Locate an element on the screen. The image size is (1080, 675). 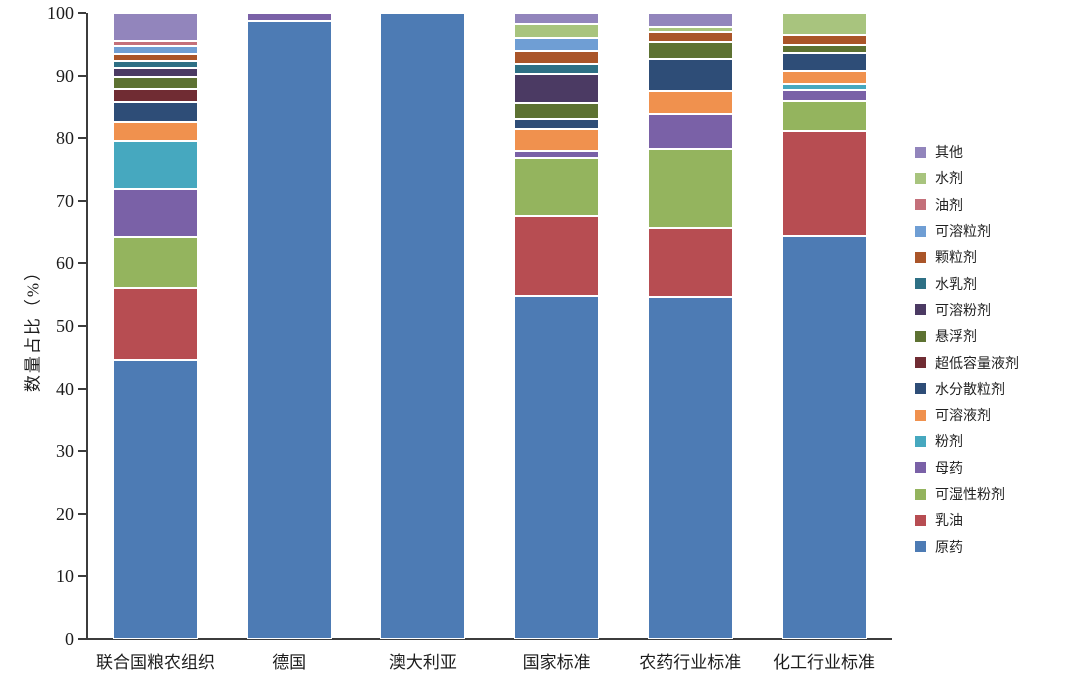
legend-label: 可溶液剂 is located at coordinates (963, 417).